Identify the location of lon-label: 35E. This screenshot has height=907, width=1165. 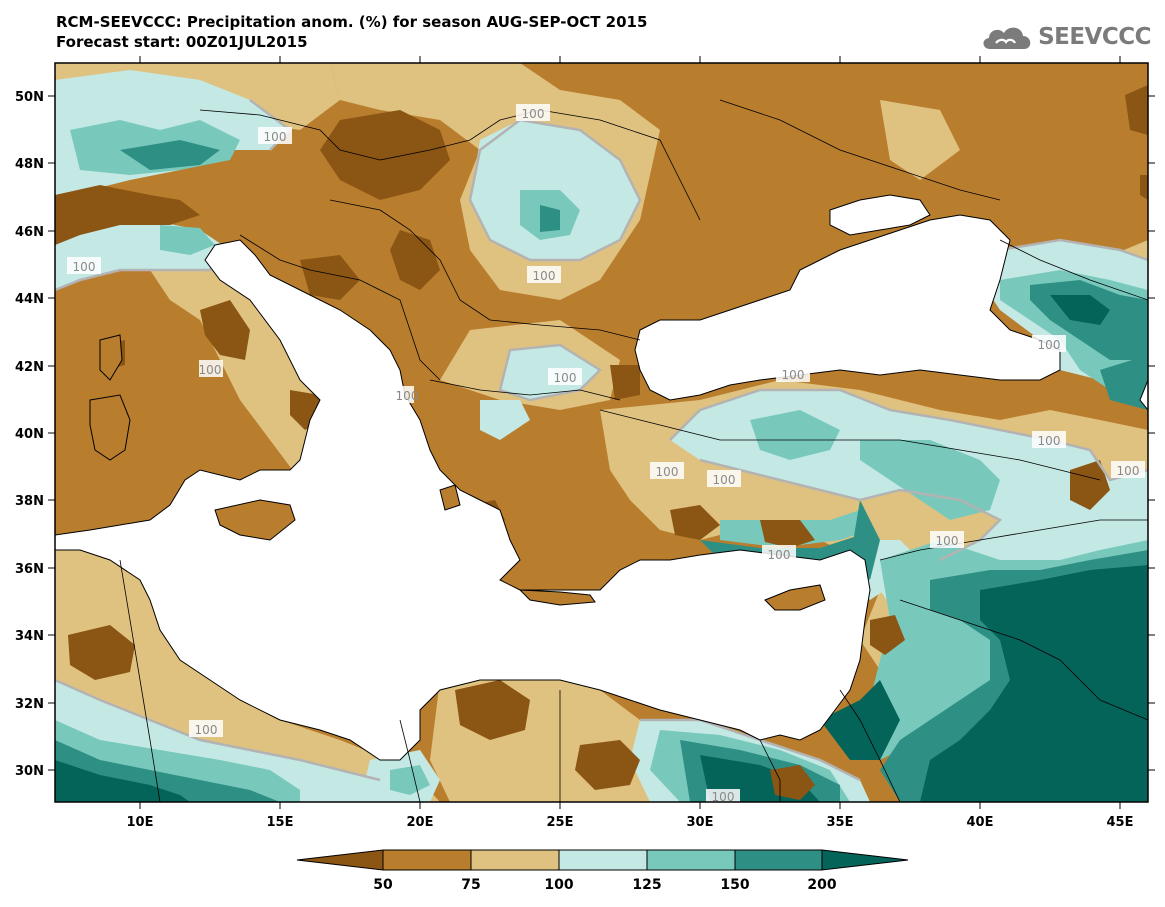
(840, 822).